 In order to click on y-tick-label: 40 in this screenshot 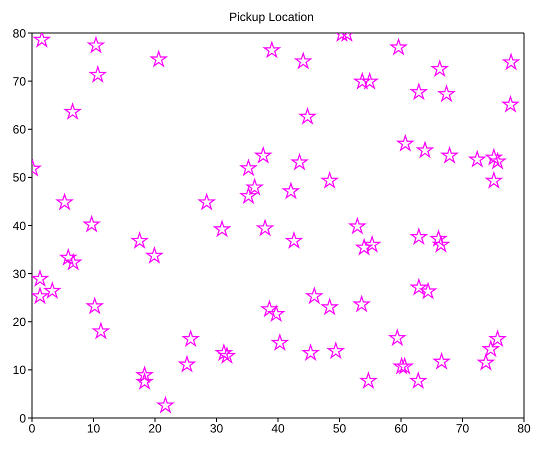, I will do `click(19, 225)`.